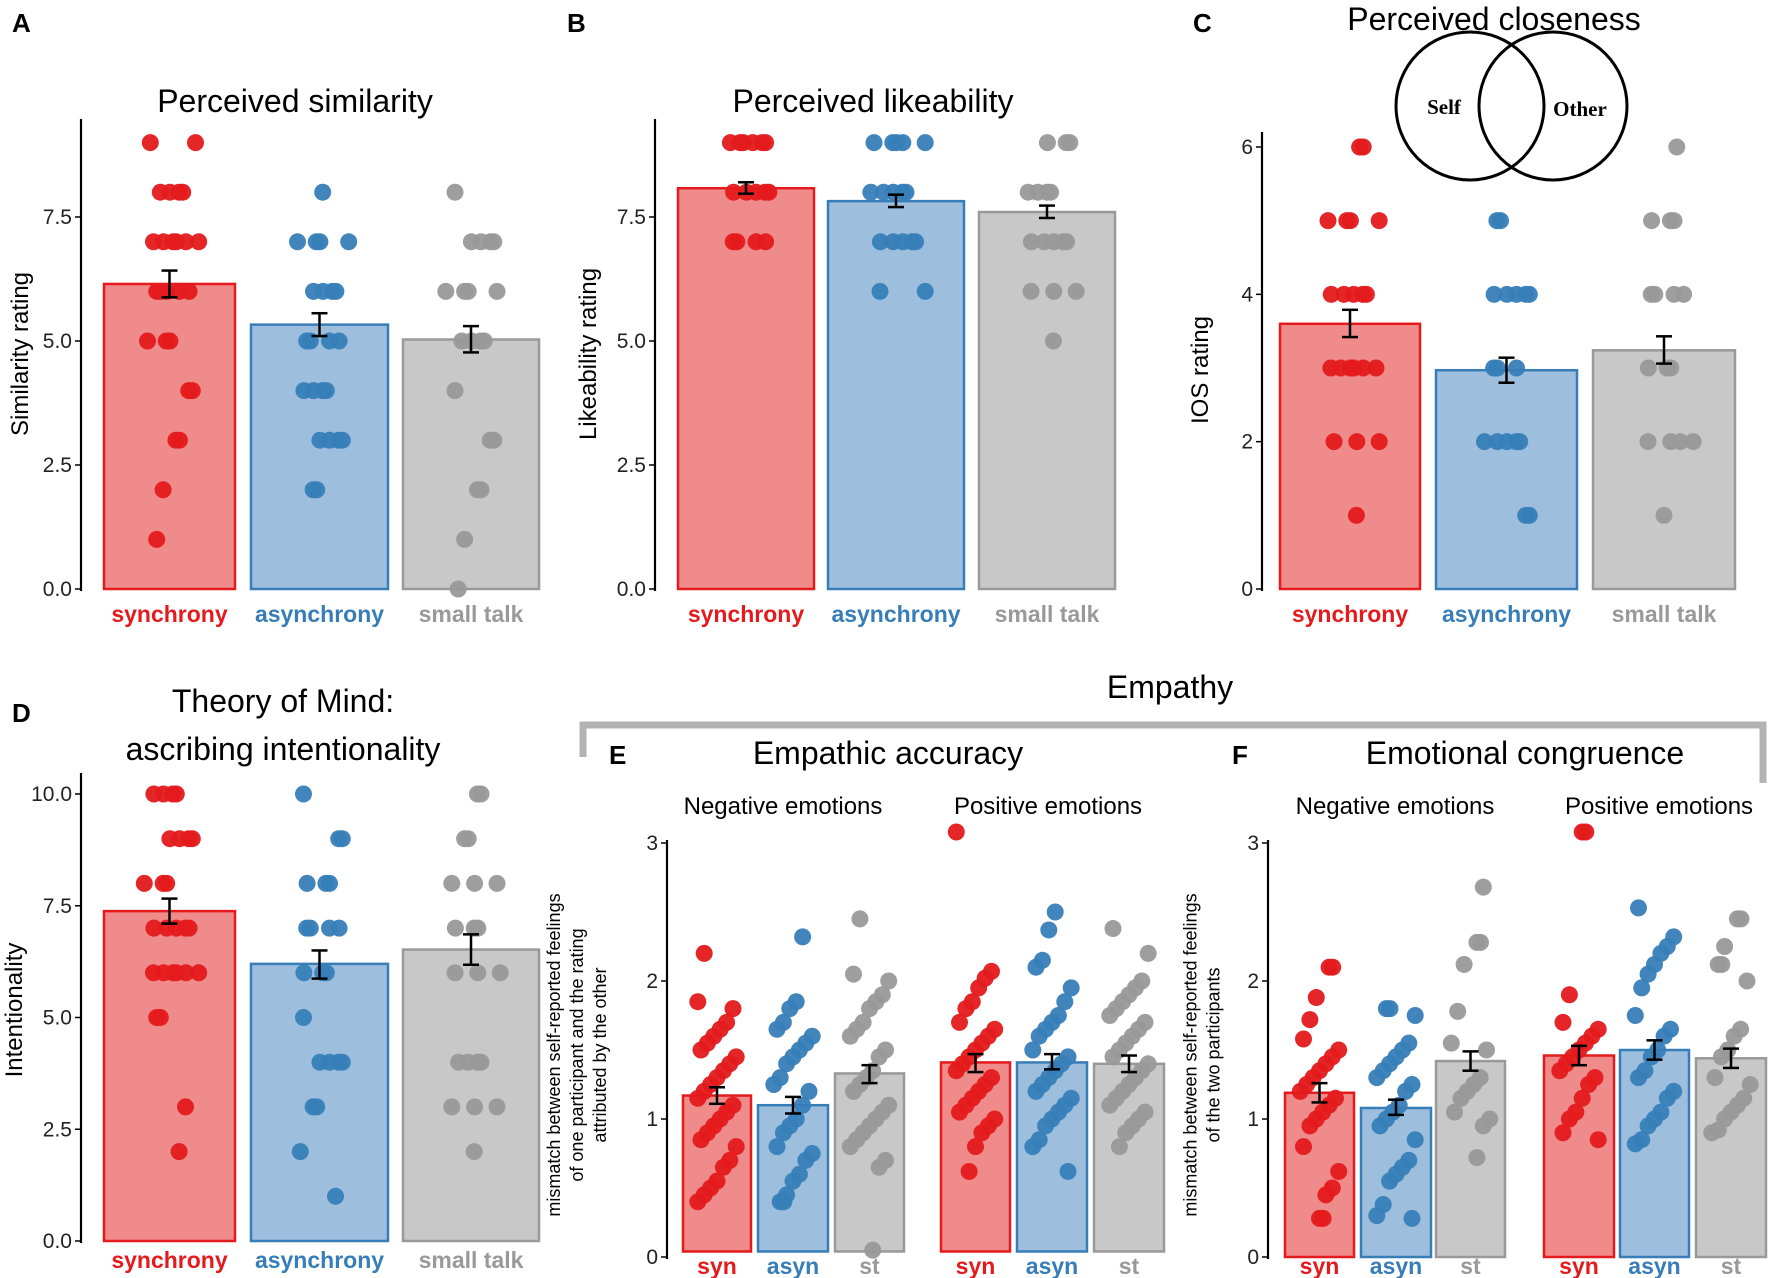 This screenshot has height=1278, width=1772. I want to click on panel-letter-f: F, so click(1240, 755).